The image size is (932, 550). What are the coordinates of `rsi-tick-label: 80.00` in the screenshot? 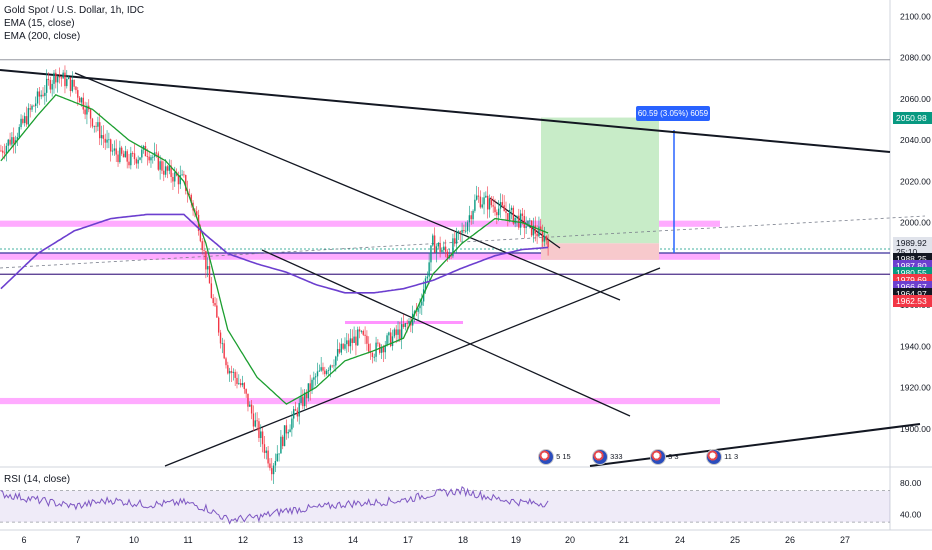 It's located at (911, 483).